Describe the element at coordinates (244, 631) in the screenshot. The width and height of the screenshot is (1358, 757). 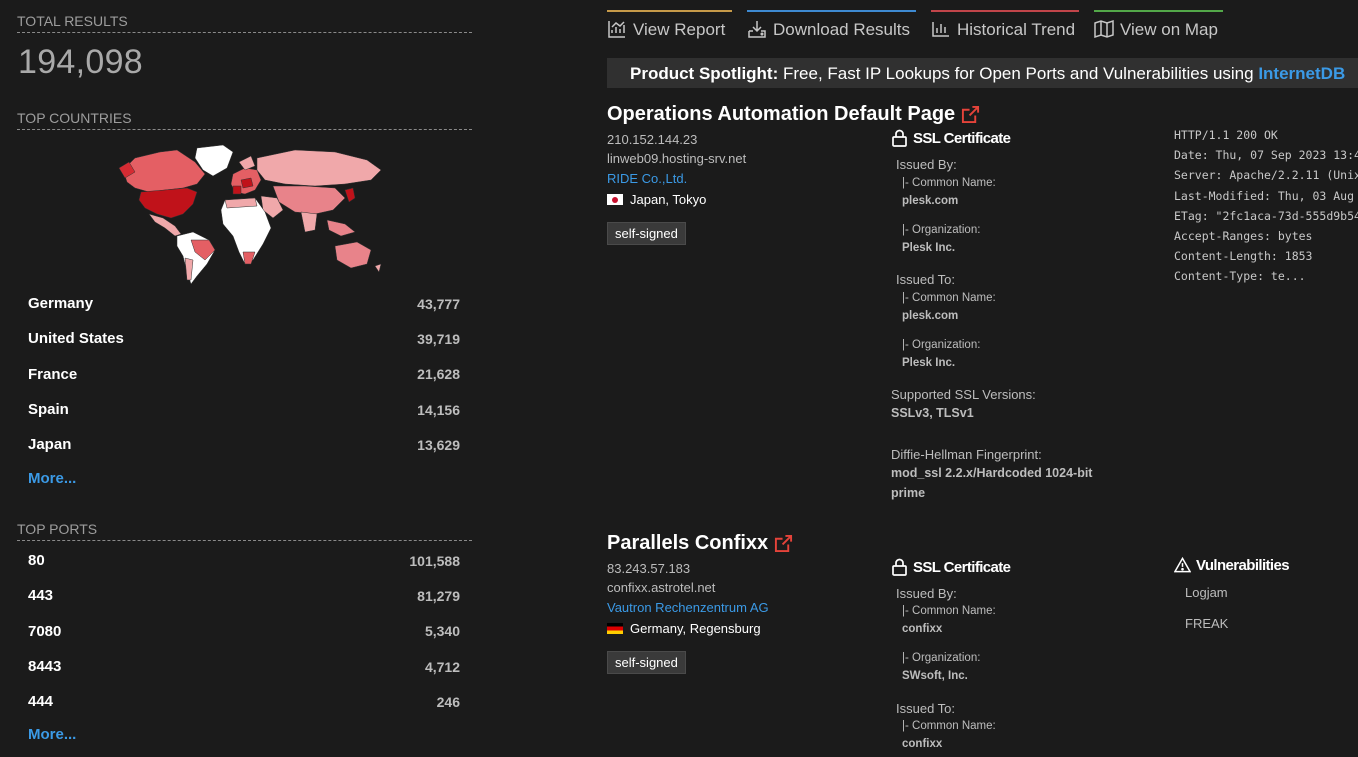
I see `port-row: 7080 5,340` at that location.